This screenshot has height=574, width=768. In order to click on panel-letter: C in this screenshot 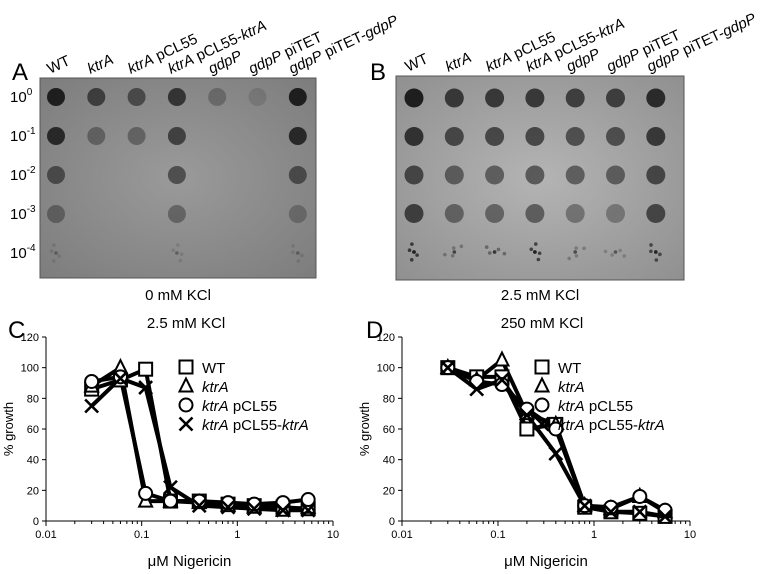, I will do `click(16, 330)`.